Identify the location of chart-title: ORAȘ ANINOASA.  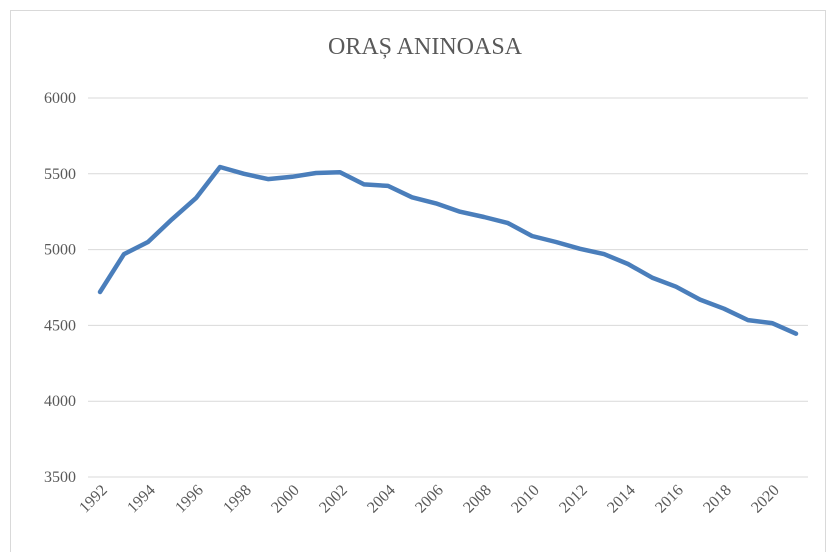
(425, 47).